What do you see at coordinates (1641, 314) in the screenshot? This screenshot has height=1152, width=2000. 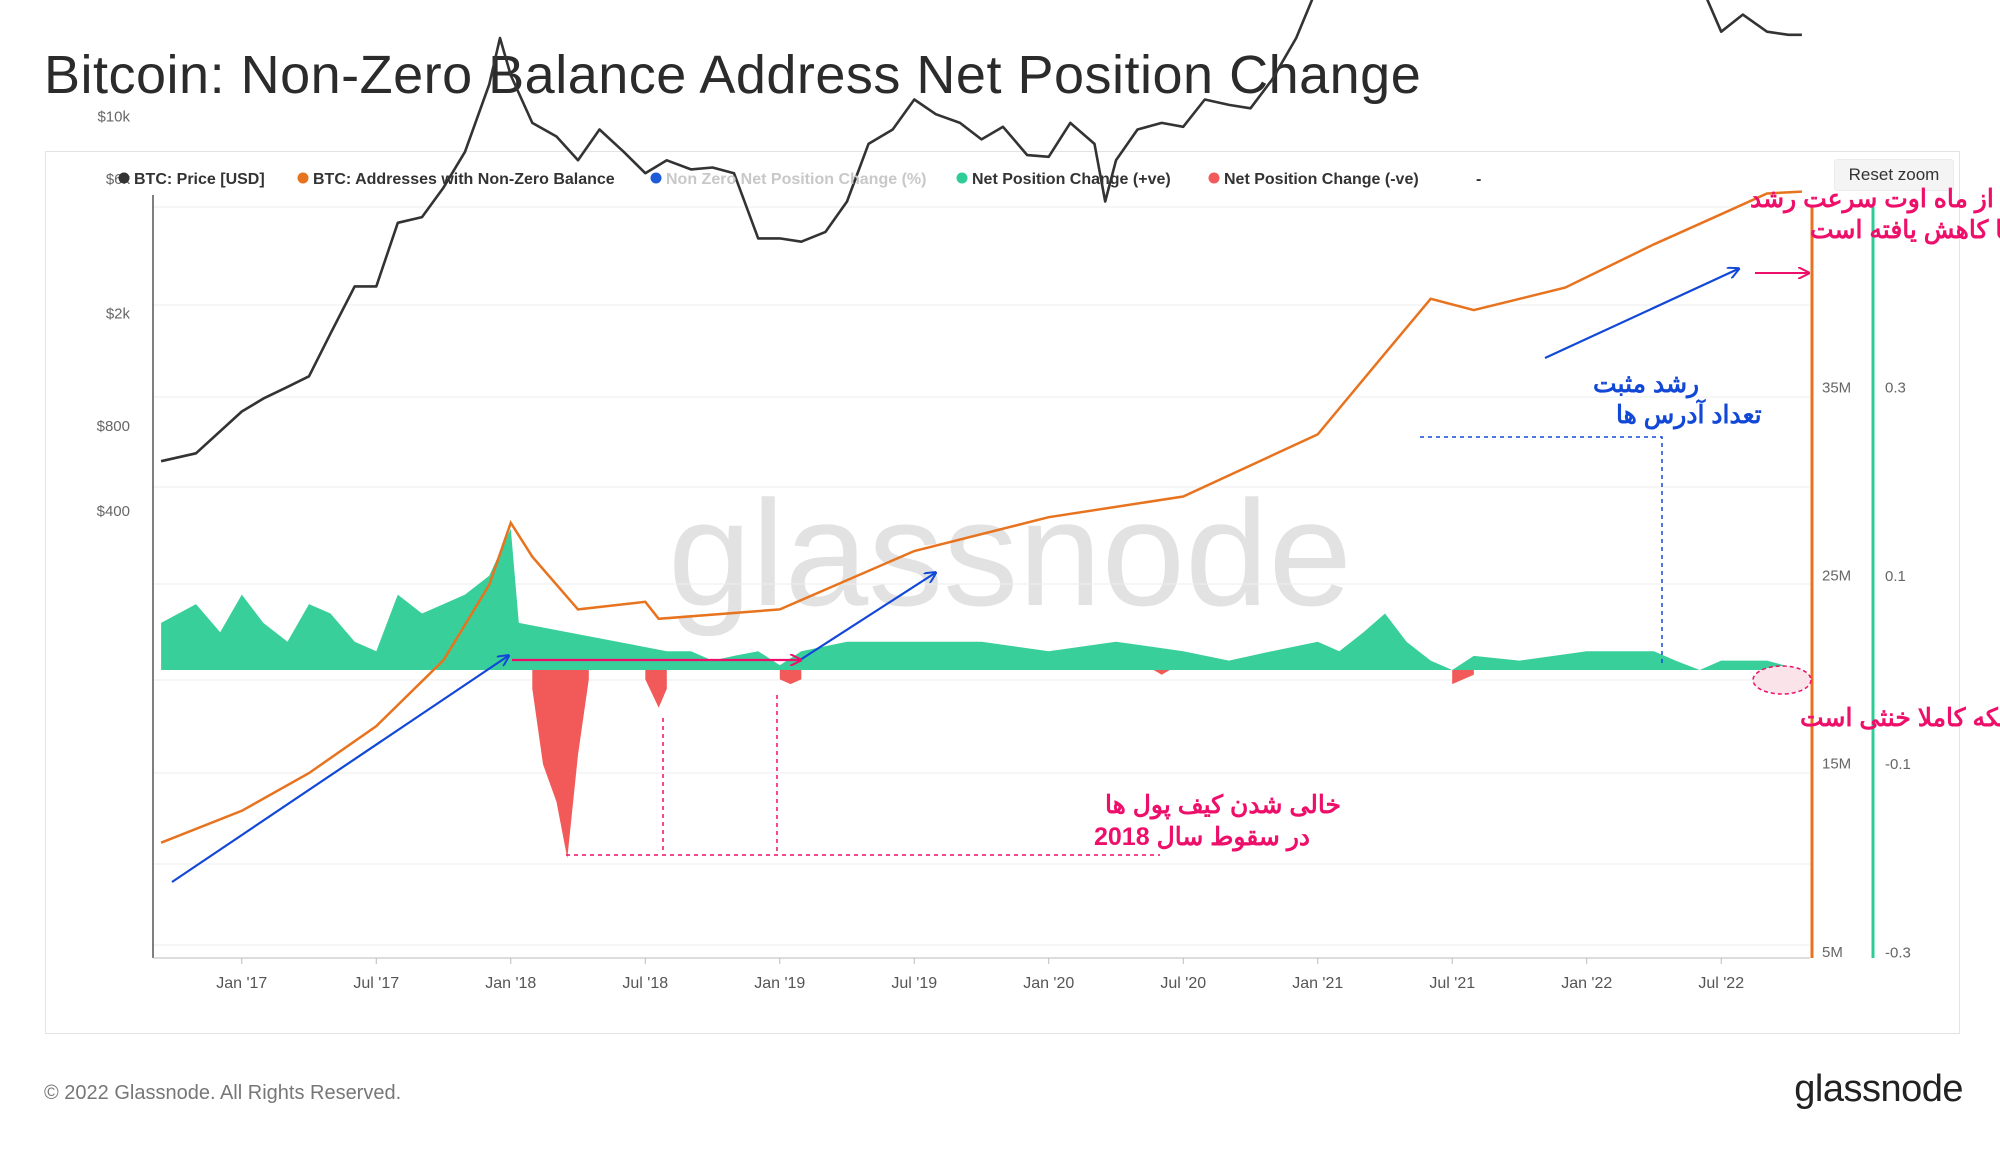 I see `trend-arrow-2022` at bounding box center [1641, 314].